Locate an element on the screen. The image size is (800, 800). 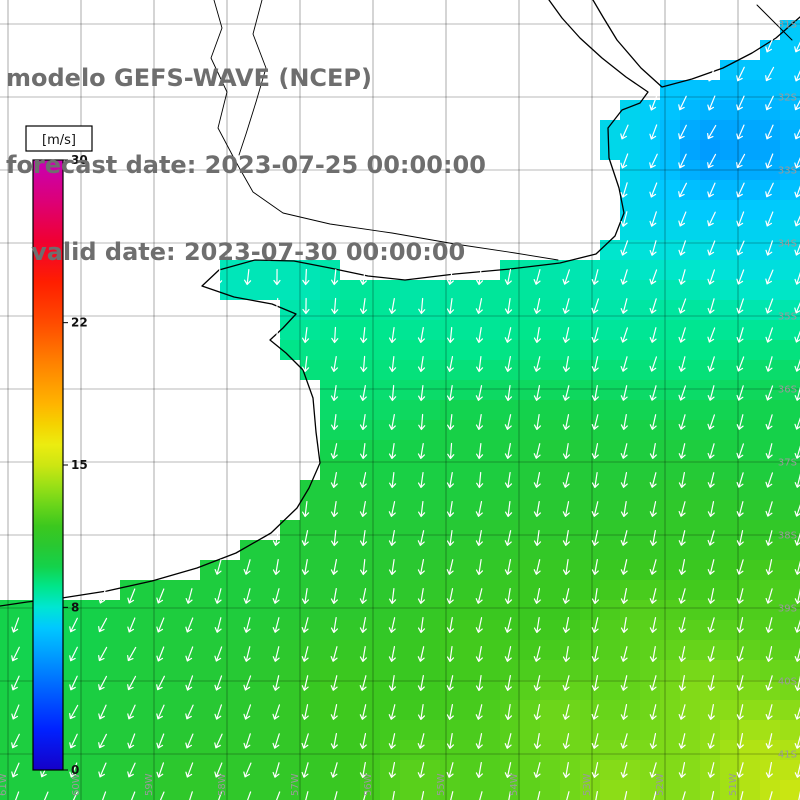
svg-text: 60W is located at coordinates (76, 784).